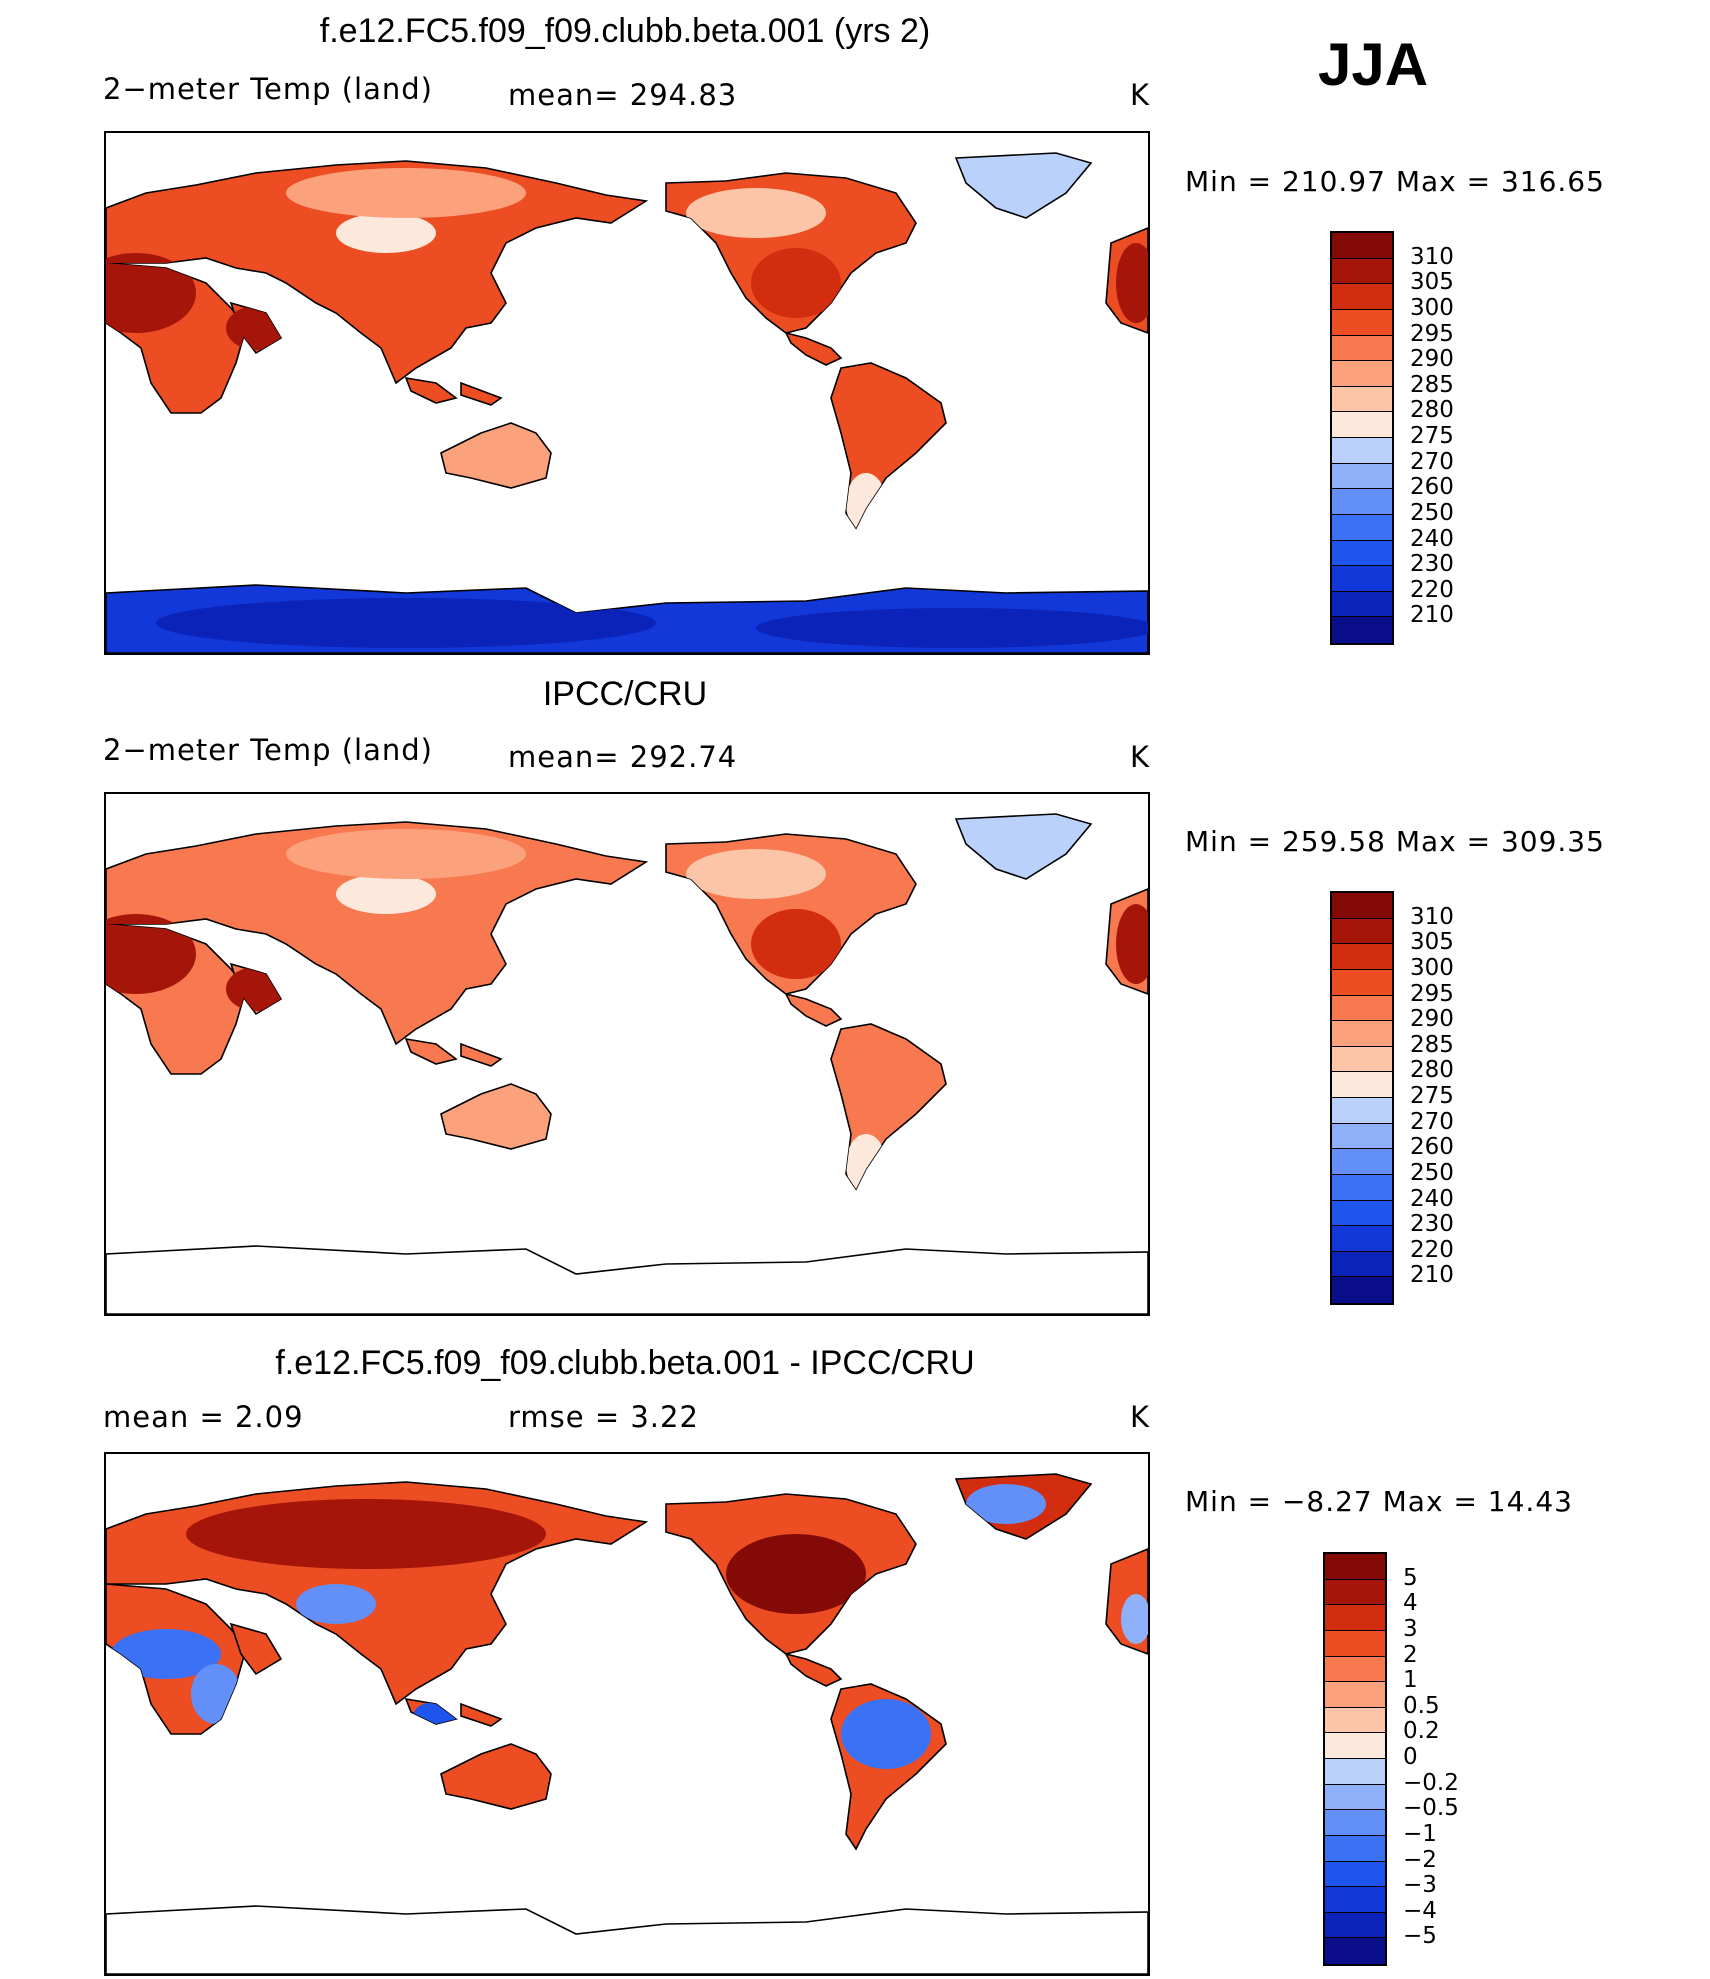 The width and height of the screenshot is (1710, 1979). I want to click on panel1-minmax: Min = 210.97 Max = 316.65, so click(1395, 181).